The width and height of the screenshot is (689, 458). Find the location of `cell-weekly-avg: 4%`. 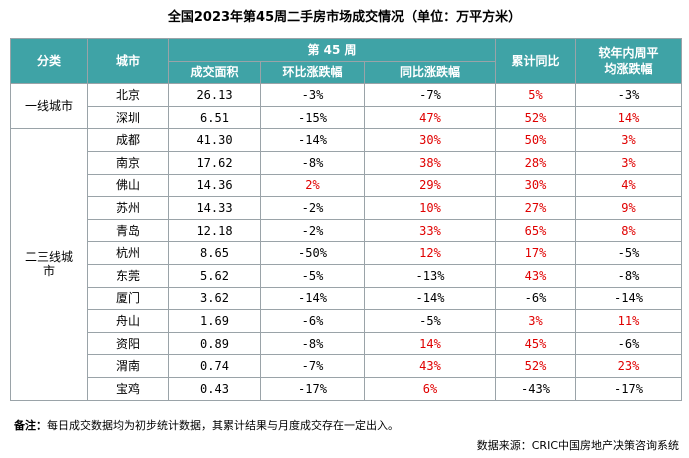

cell-weekly-avg: 4% is located at coordinates (628, 185).